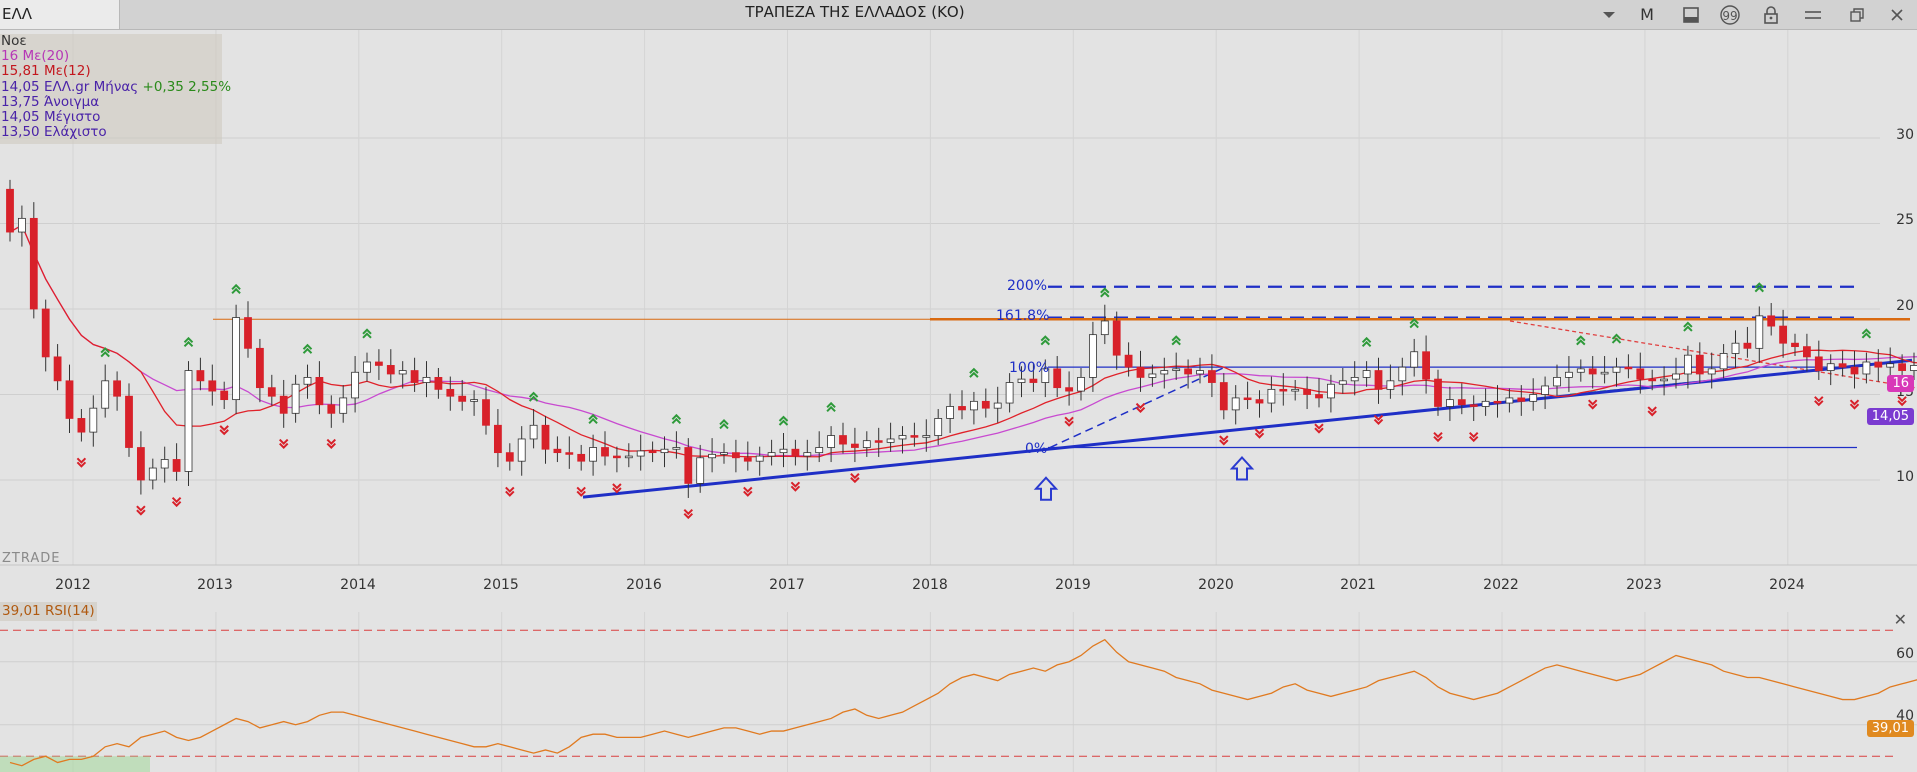 This screenshot has width=1917, height=772. I want to click on y-label: 30, so click(1905, 135).